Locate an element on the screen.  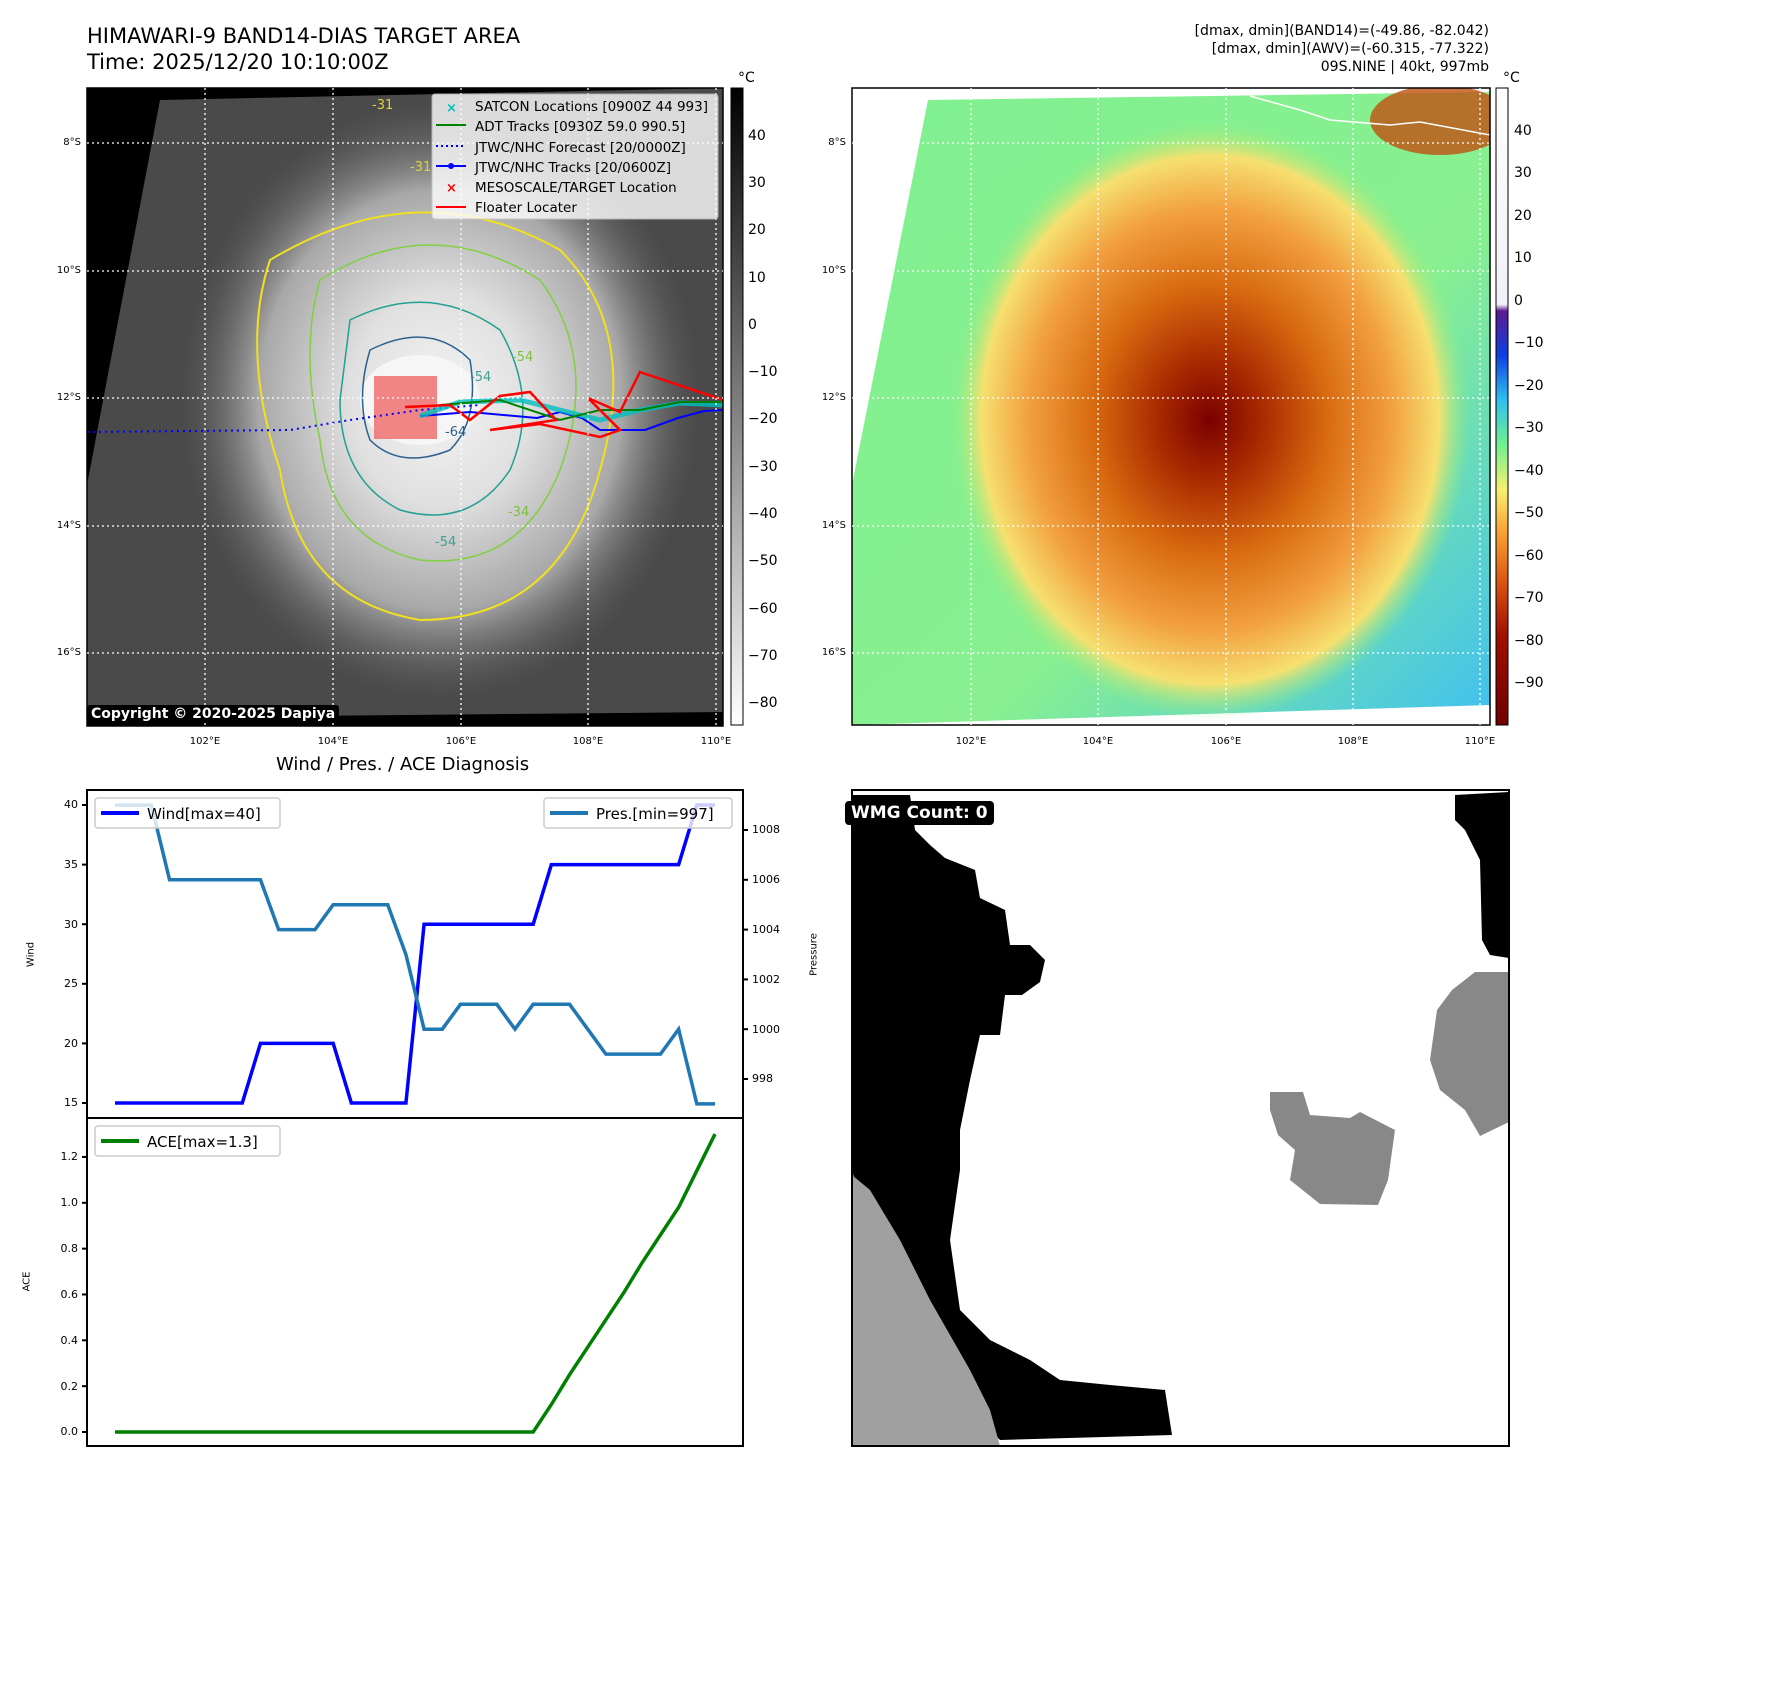
ace-axes is located at coordinates (415, 1282).